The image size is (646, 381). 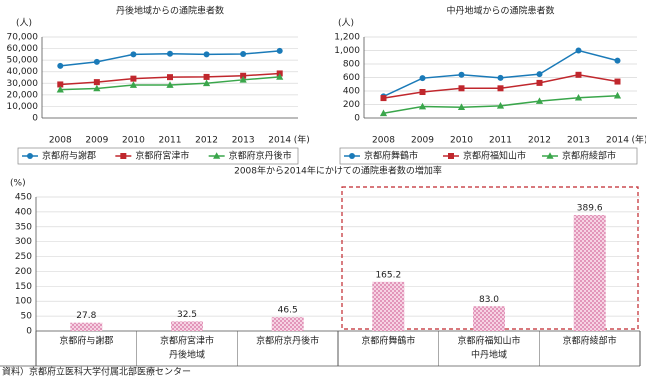 I want to click on y-tick-label: 60,000, so click(x=23, y=49).